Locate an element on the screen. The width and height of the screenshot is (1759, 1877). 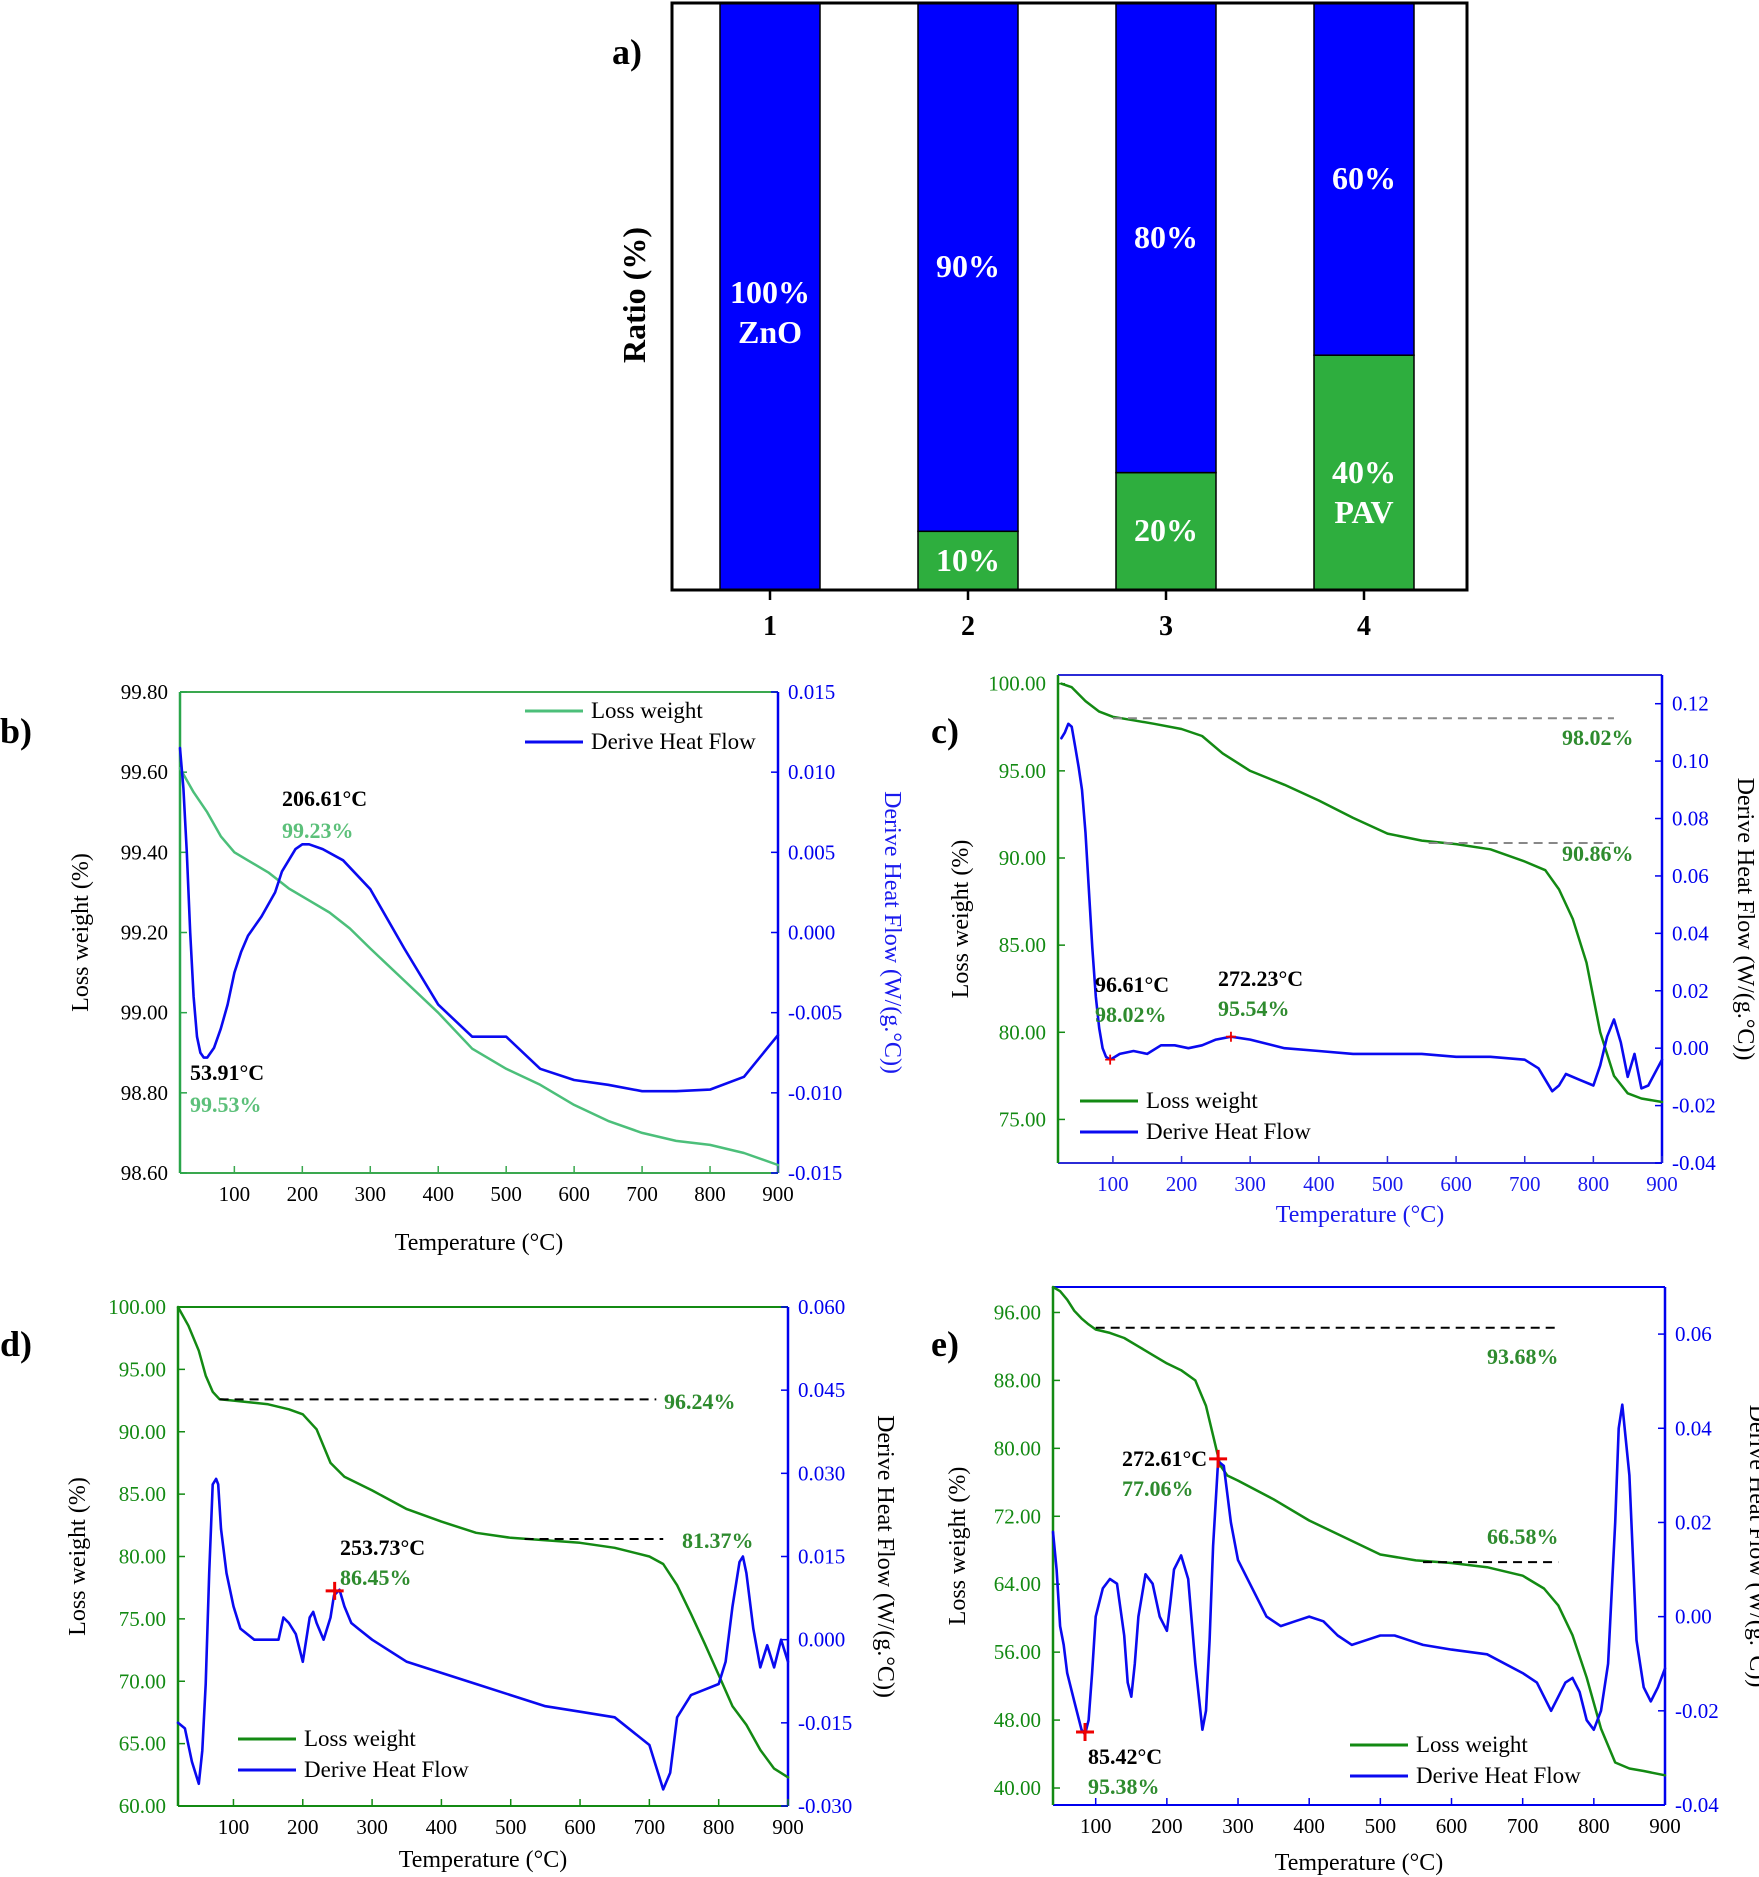
d-plateau-1: 96.24% is located at coordinates (700, 1401).